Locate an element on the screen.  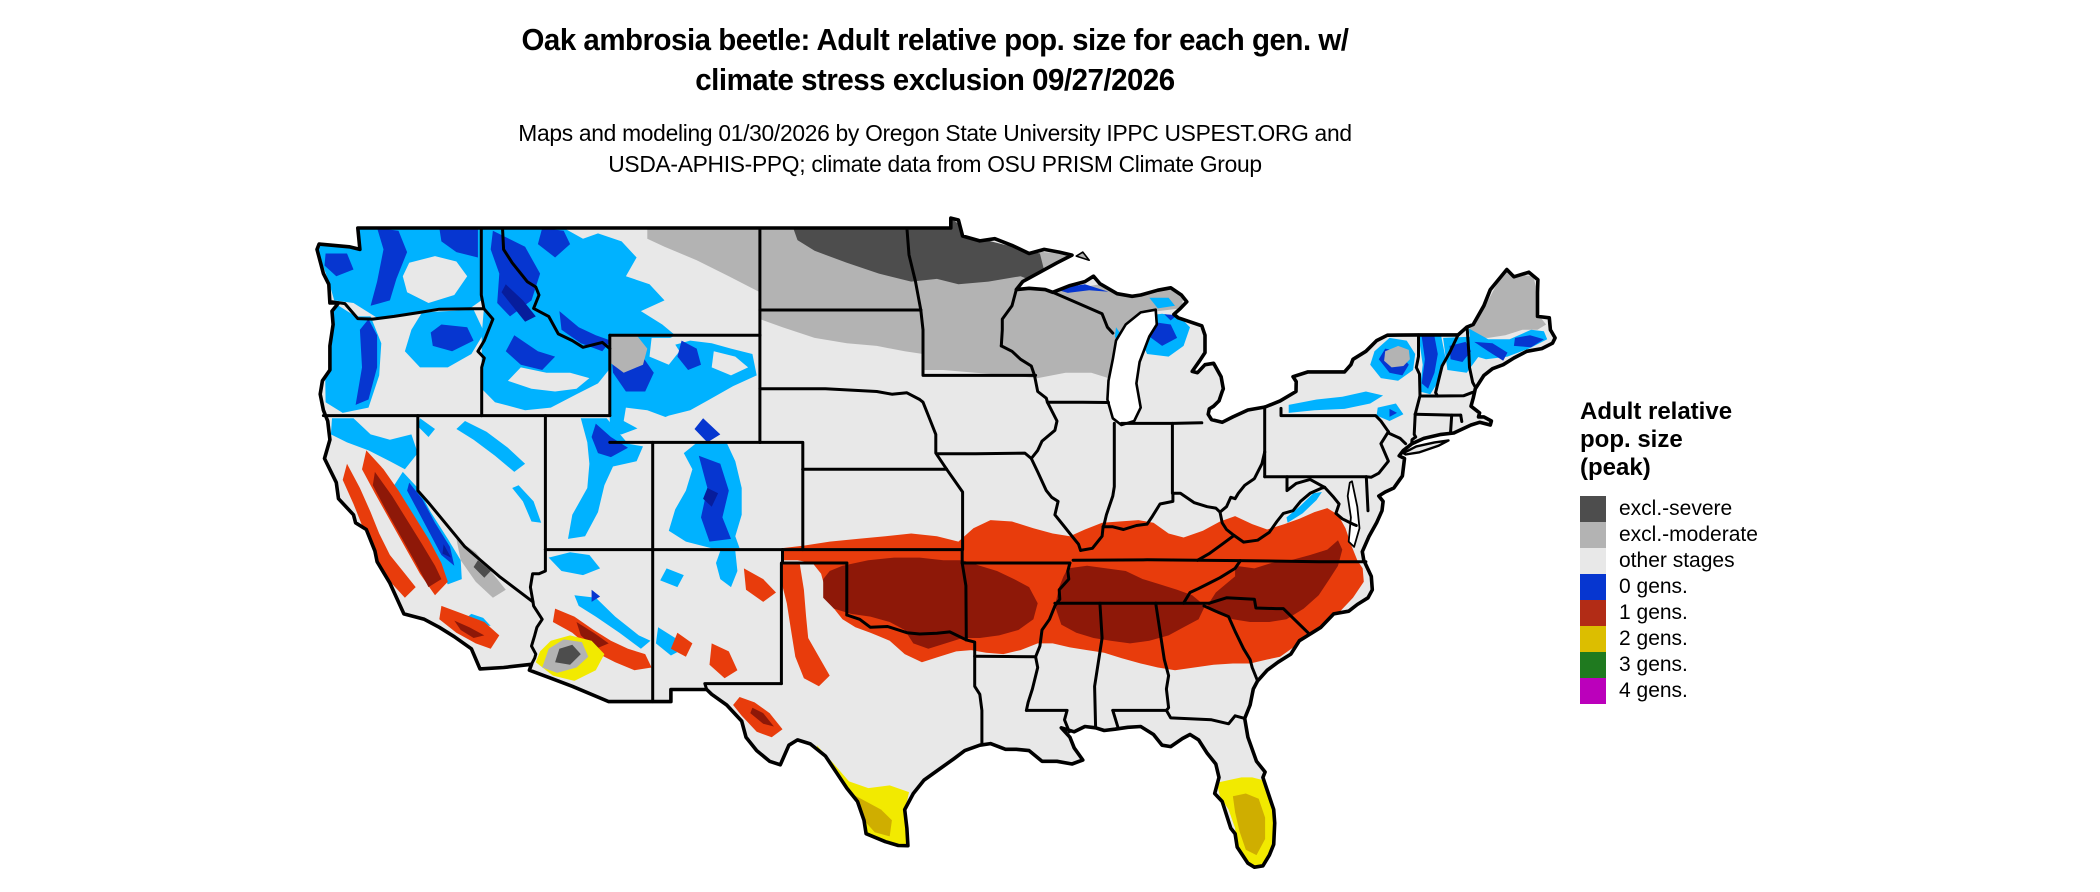
region-red-nm3 is located at coordinates (759, 585).